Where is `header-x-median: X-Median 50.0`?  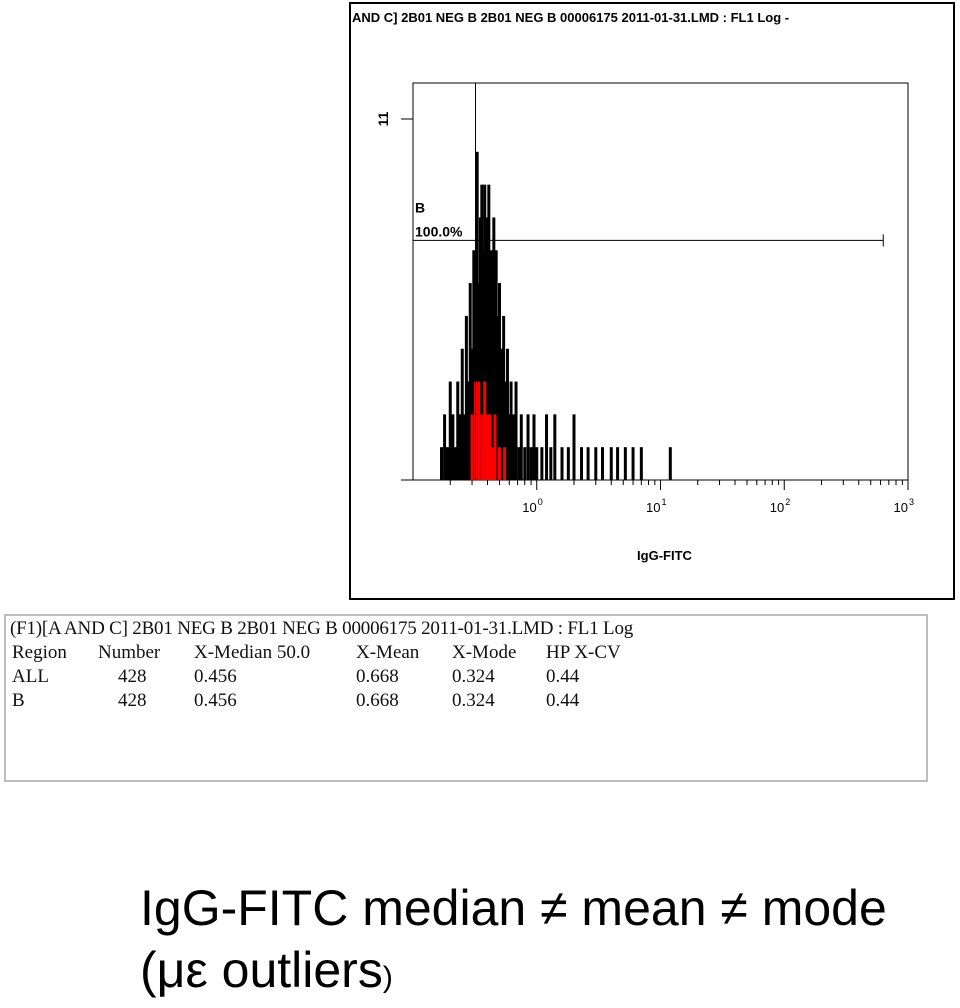
header-x-median: X-Median 50.0 is located at coordinates (252, 652).